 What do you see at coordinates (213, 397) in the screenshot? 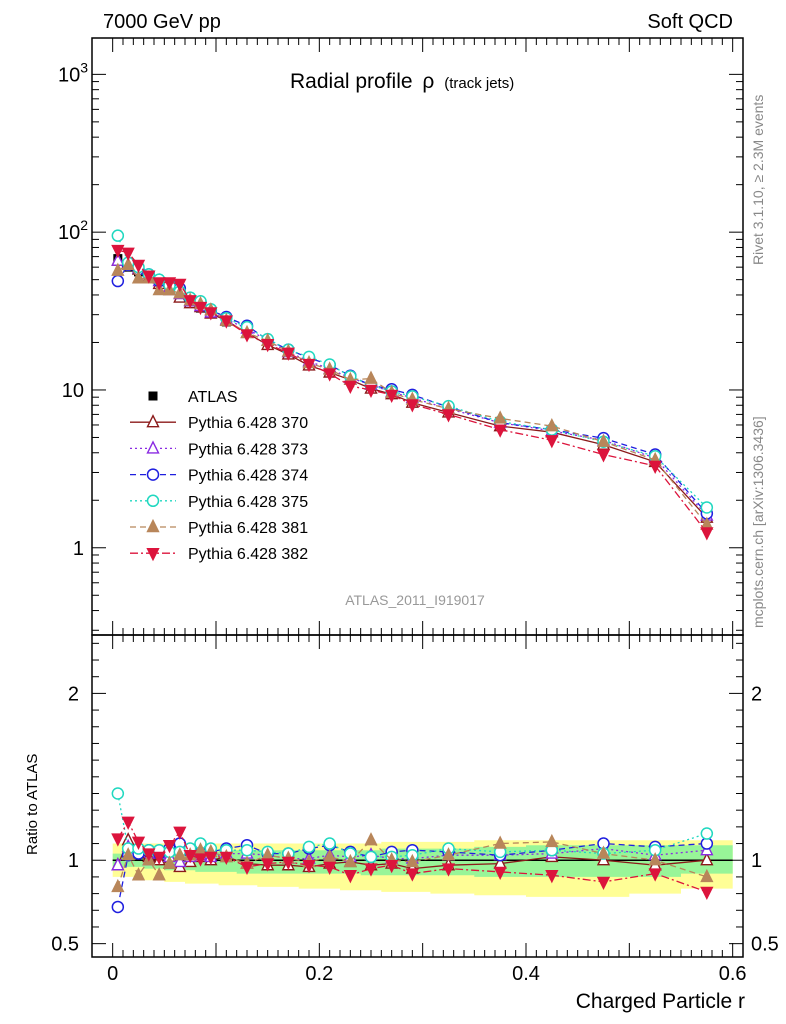
I see `legend-label-ATLAS: ATLAS` at bounding box center [213, 397].